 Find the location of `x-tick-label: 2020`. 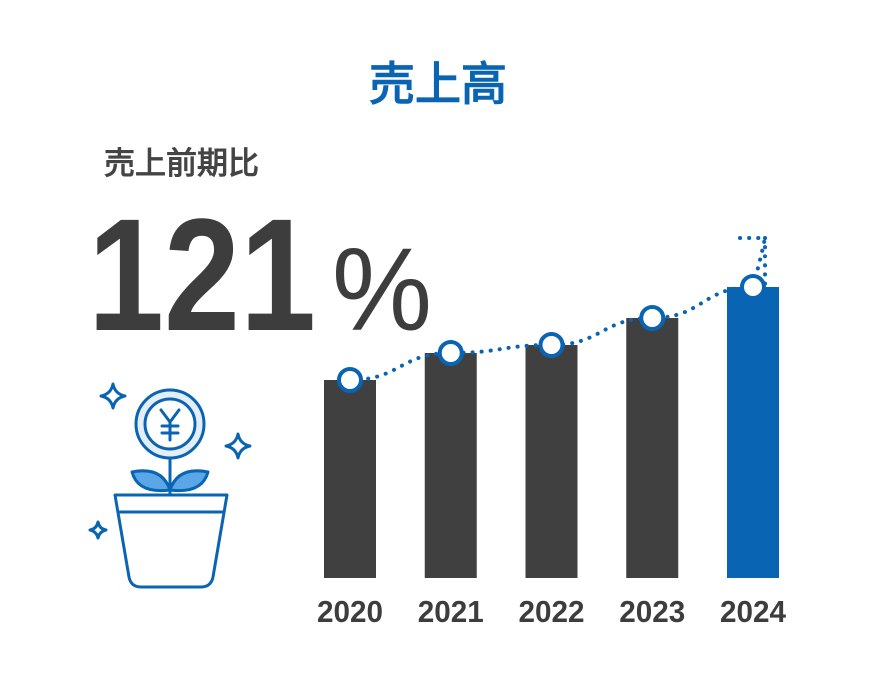

x-tick-label: 2020 is located at coordinates (350, 611).